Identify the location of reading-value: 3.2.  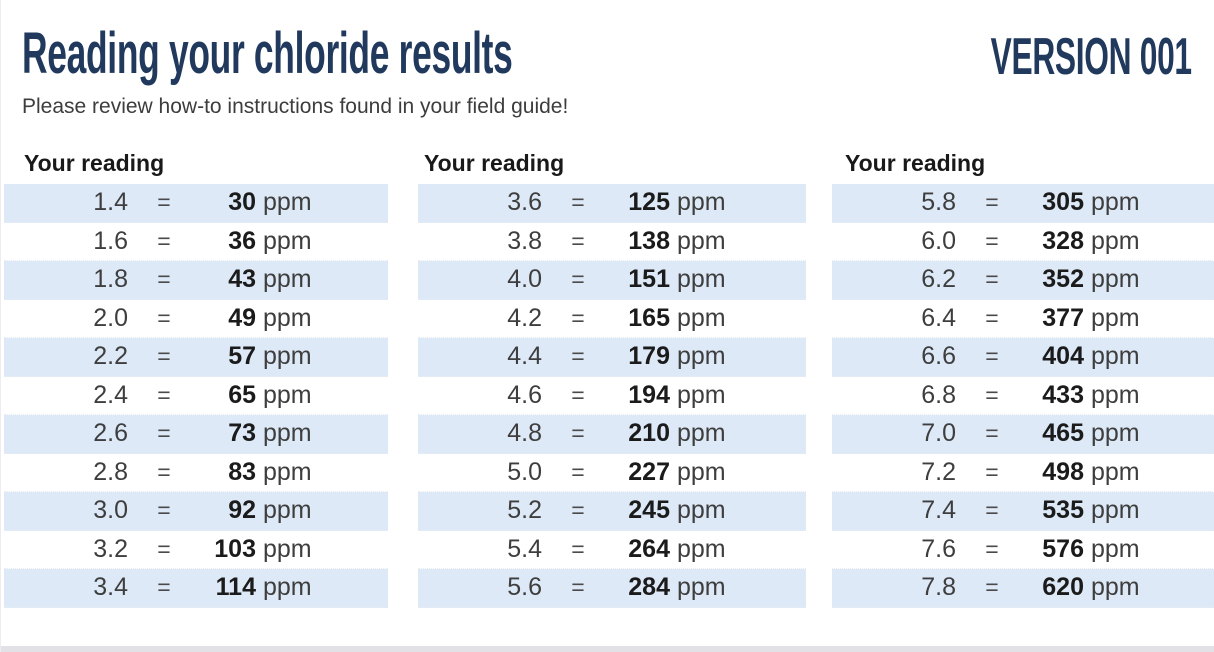
(110, 548).